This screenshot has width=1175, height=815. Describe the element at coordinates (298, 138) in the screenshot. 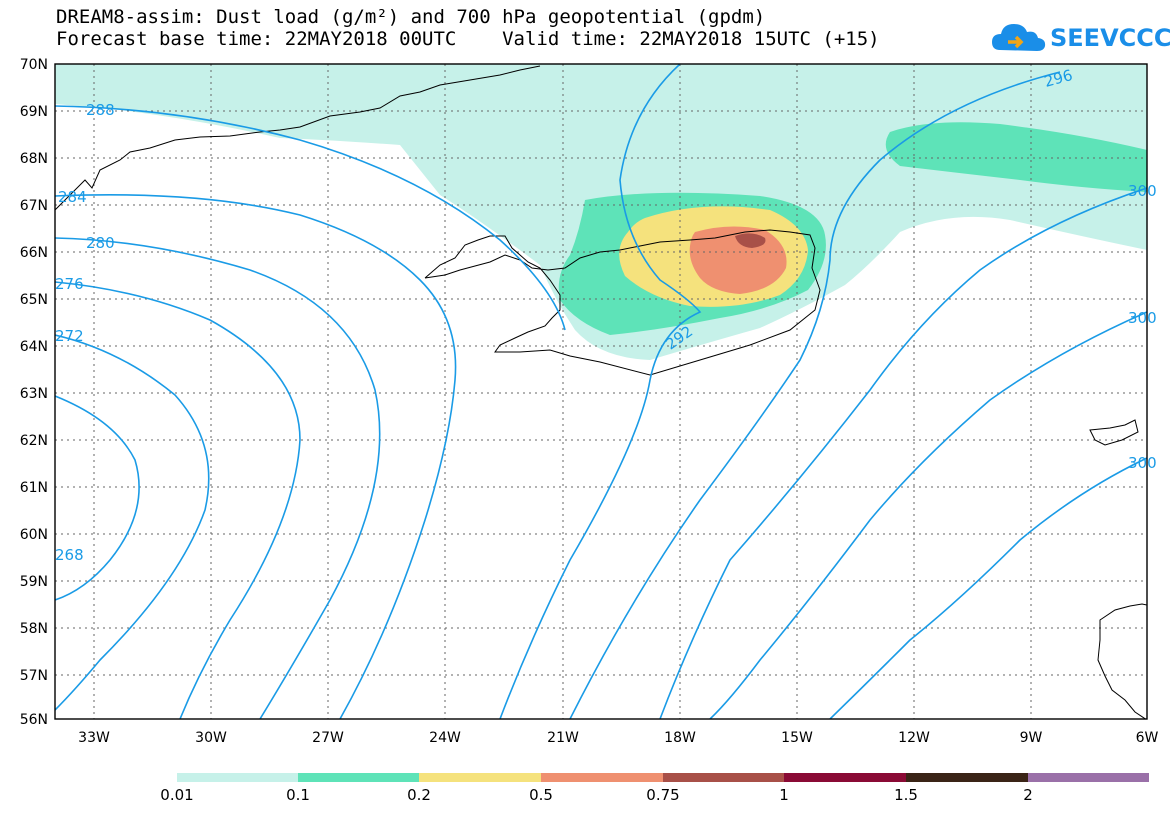

I see `greenland-coast` at that location.